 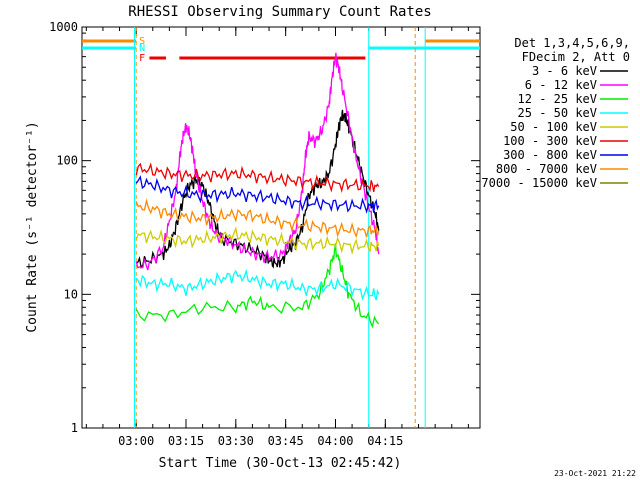 What do you see at coordinates (63, 27) in the screenshot?
I see `y-tick-label: 1000` at bounding box center [63, 27].